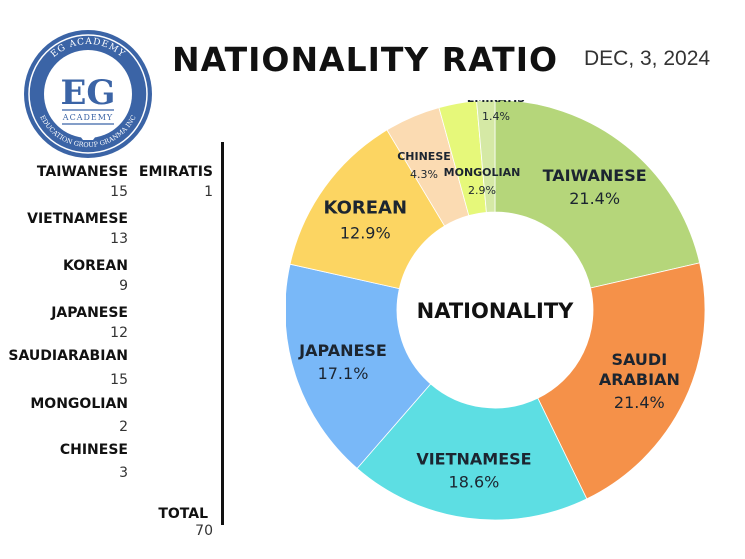 The width and height of the screenshot is (745, 559). What do you see at coordinates (119, 192) in the screenshot?
I see `count-value-taiwanese: 15` at bounding box center [119, 192].